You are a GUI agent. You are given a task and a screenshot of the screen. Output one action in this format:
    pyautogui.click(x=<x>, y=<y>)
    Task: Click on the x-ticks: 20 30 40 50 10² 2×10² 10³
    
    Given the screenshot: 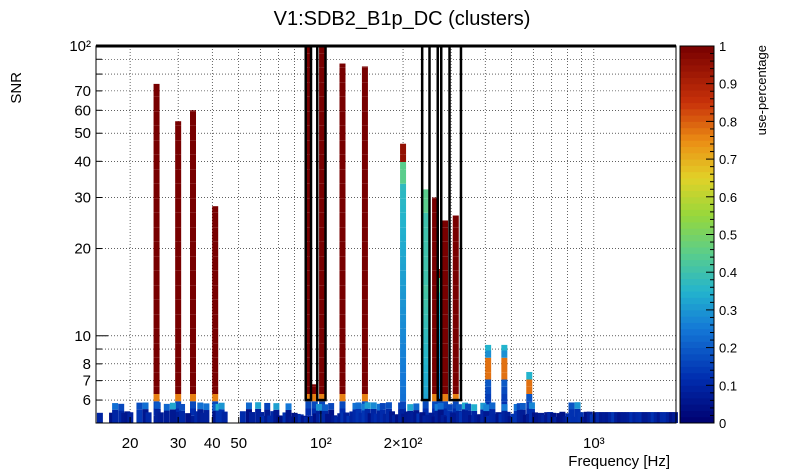 What is the action you would take?
    pyautogui.click(x=363, y=431)
    